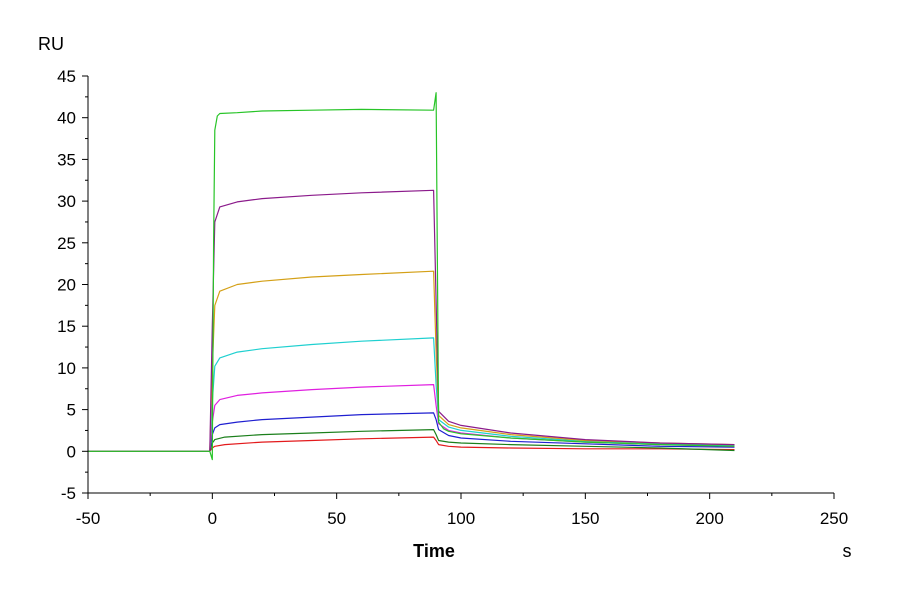 The width and height of the screenshot is (900, 600). Describe the element at coordinates (336, 518) in the screenshot. I see `x-tick-label: 50` at that location.